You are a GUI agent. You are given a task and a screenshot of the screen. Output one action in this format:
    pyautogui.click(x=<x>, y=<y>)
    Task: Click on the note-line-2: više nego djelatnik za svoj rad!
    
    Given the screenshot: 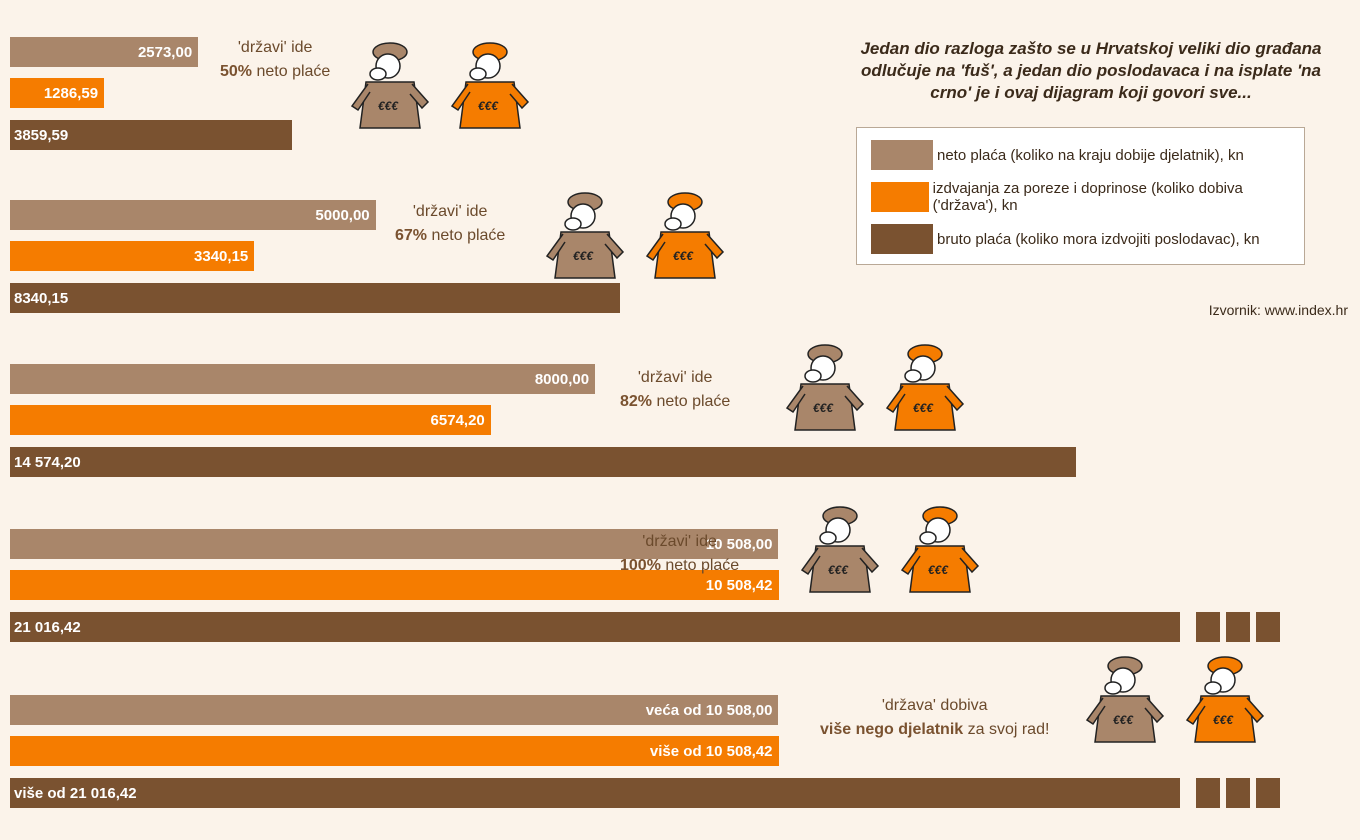 What is the action you would take?
    pyautogui.click(x=934, y=730)
    